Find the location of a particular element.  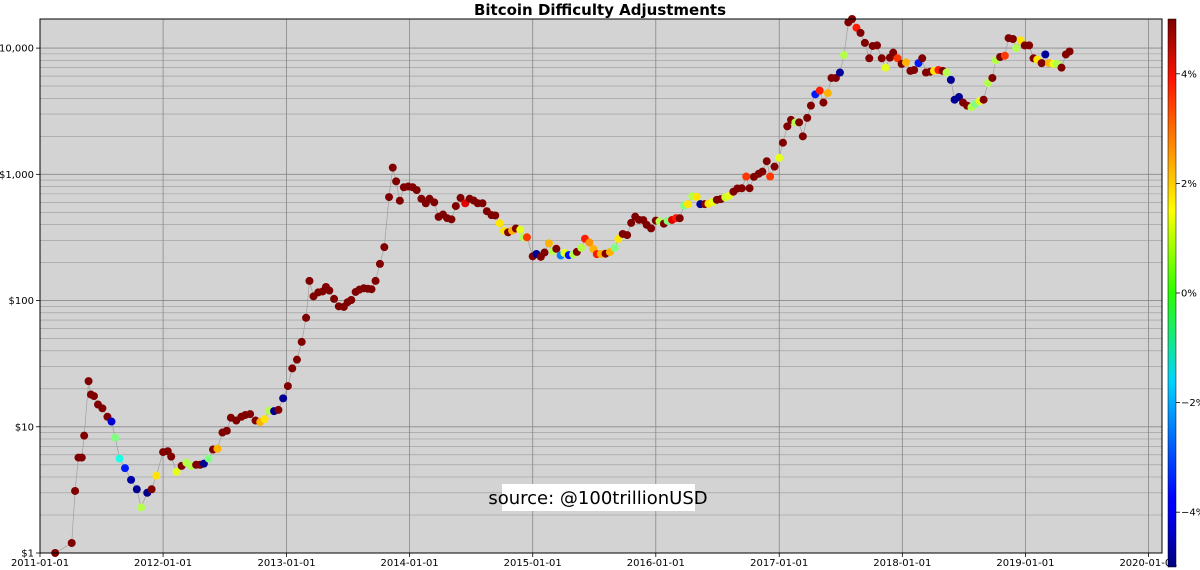

x-tick-label: 2014-01-01 is located at coordinates (410, 563).